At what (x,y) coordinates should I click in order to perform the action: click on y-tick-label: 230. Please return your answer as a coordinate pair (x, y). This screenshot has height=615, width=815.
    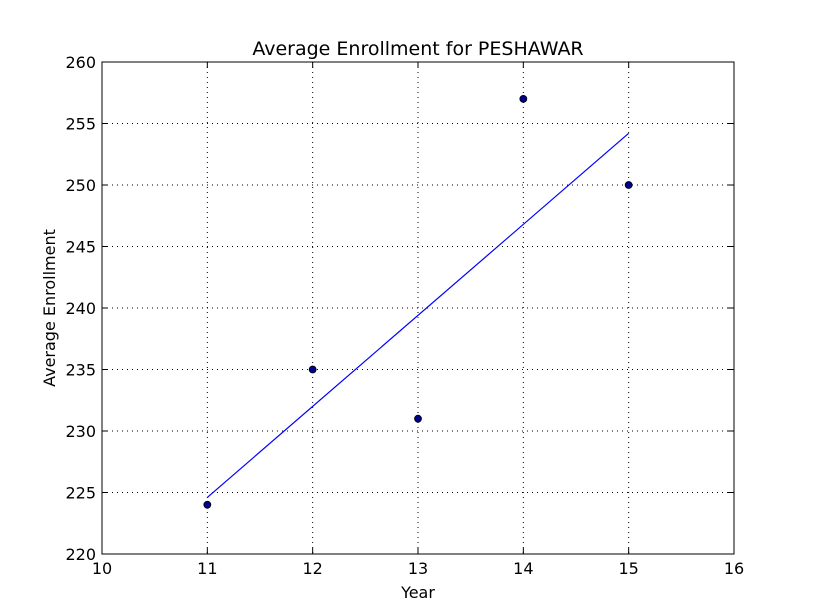
    Looking at the image, I should click on (80, 431).